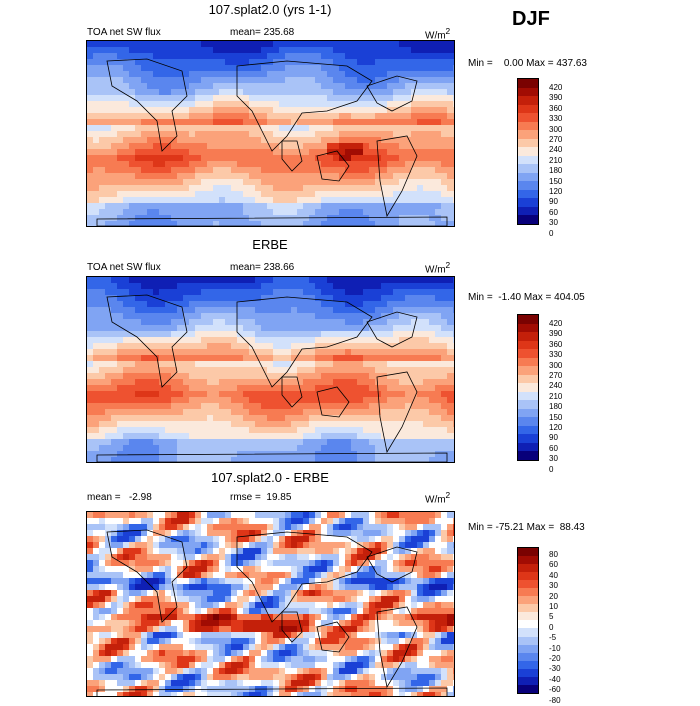 The image size is (700, 706). What do you see at coordinates (526, 297) in the screenshot?
I see `panel-2-minmax: Min = -1.40 Max = 404.05` at bounding box center [526, 297].